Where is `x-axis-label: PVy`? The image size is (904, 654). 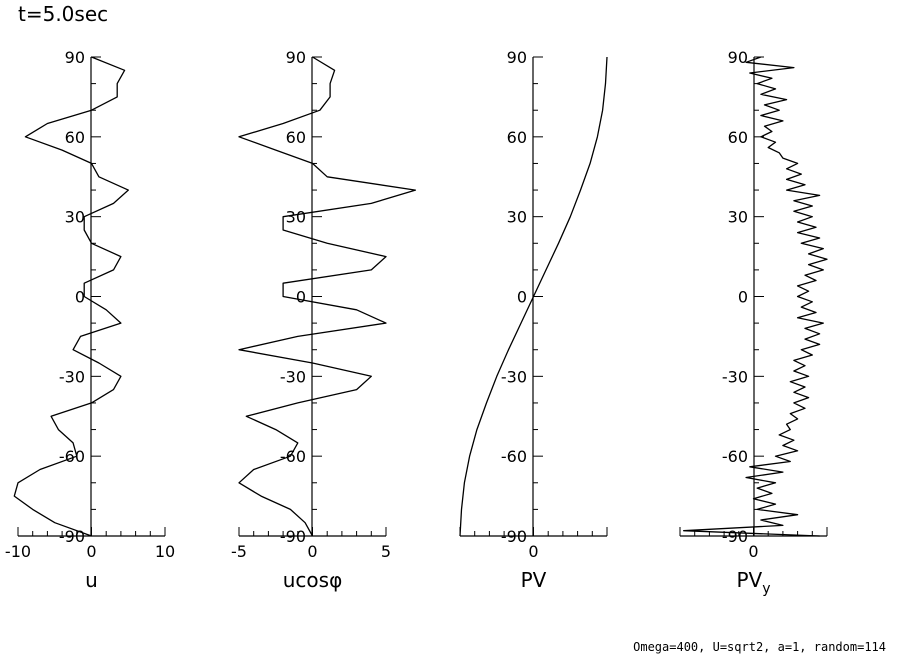 x-axis-label: PVy is located at coordinates (753, 582).